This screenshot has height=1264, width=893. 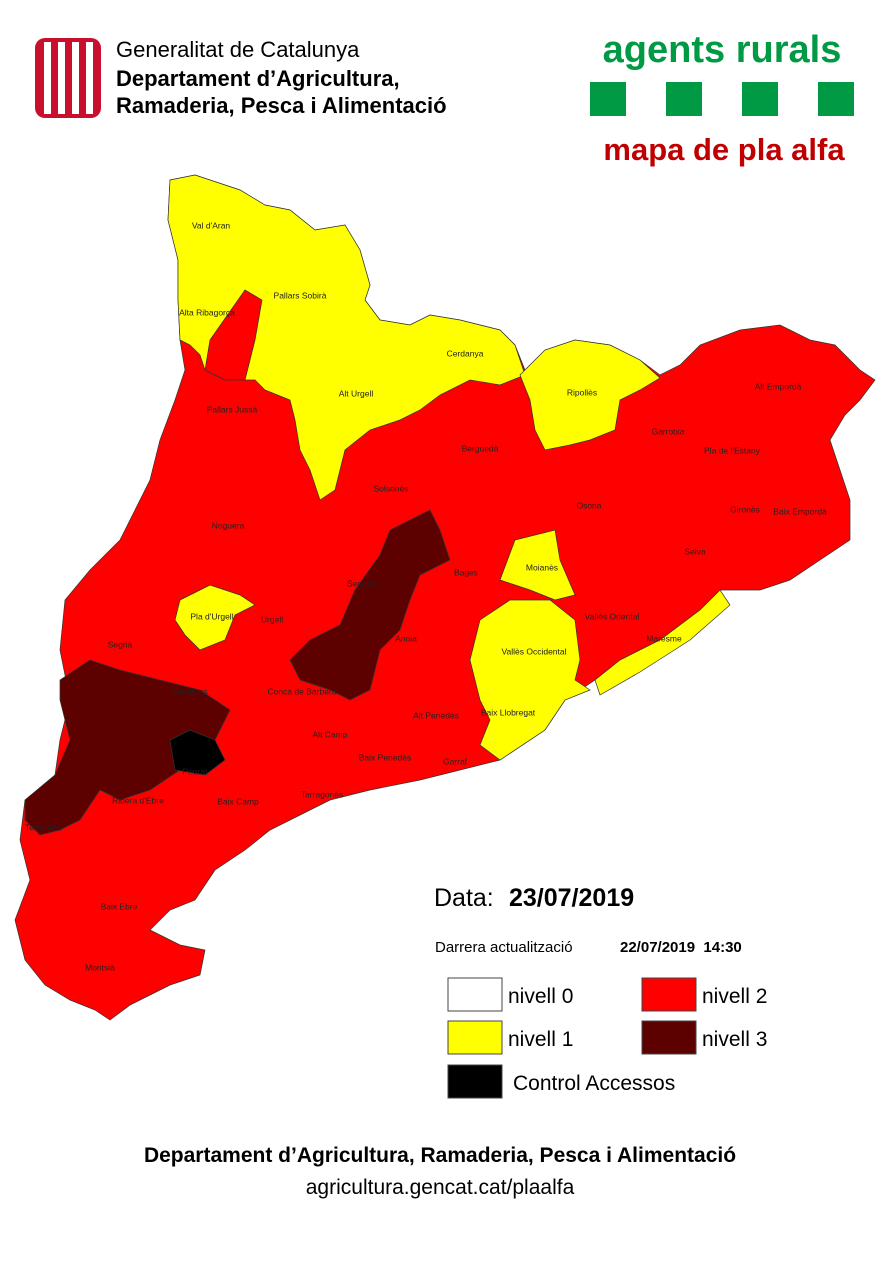 I want to click on region-label: Terra Alta, so click(x=43, y=827).